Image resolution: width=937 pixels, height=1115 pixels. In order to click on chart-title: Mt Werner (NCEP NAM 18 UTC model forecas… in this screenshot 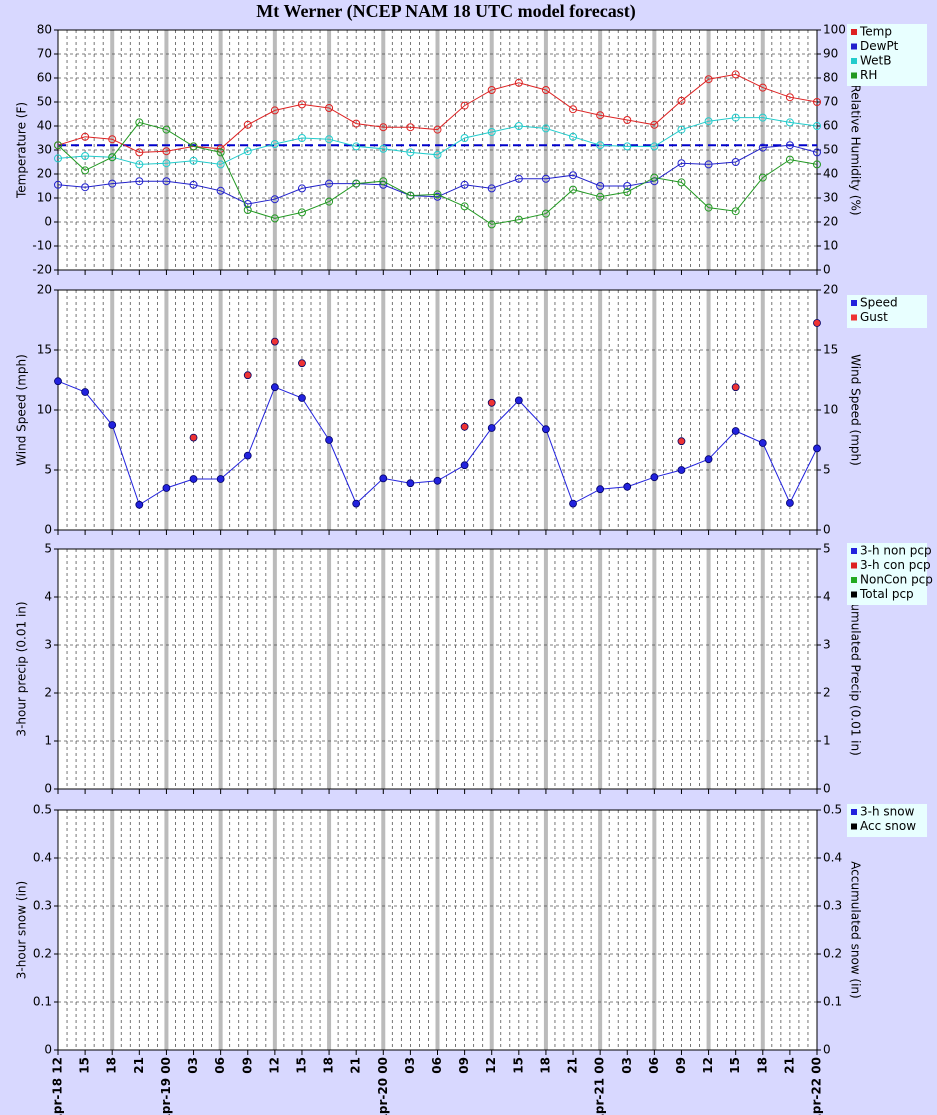, I will do `click(445, 11)`.